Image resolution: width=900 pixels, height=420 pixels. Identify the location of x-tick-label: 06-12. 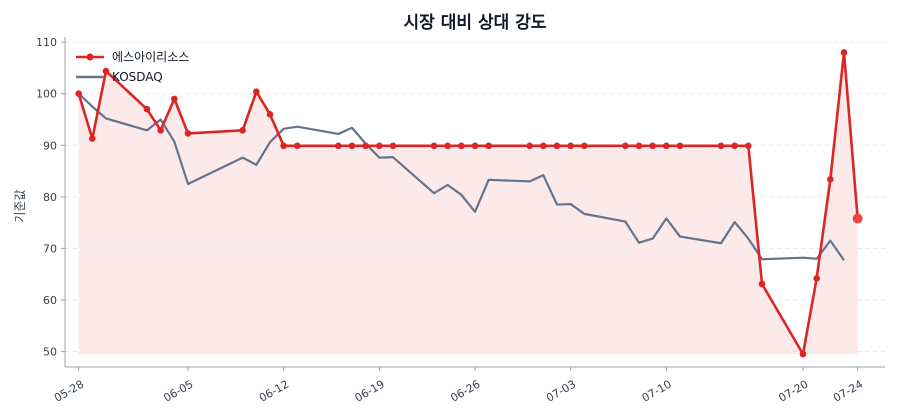
(274, 391).